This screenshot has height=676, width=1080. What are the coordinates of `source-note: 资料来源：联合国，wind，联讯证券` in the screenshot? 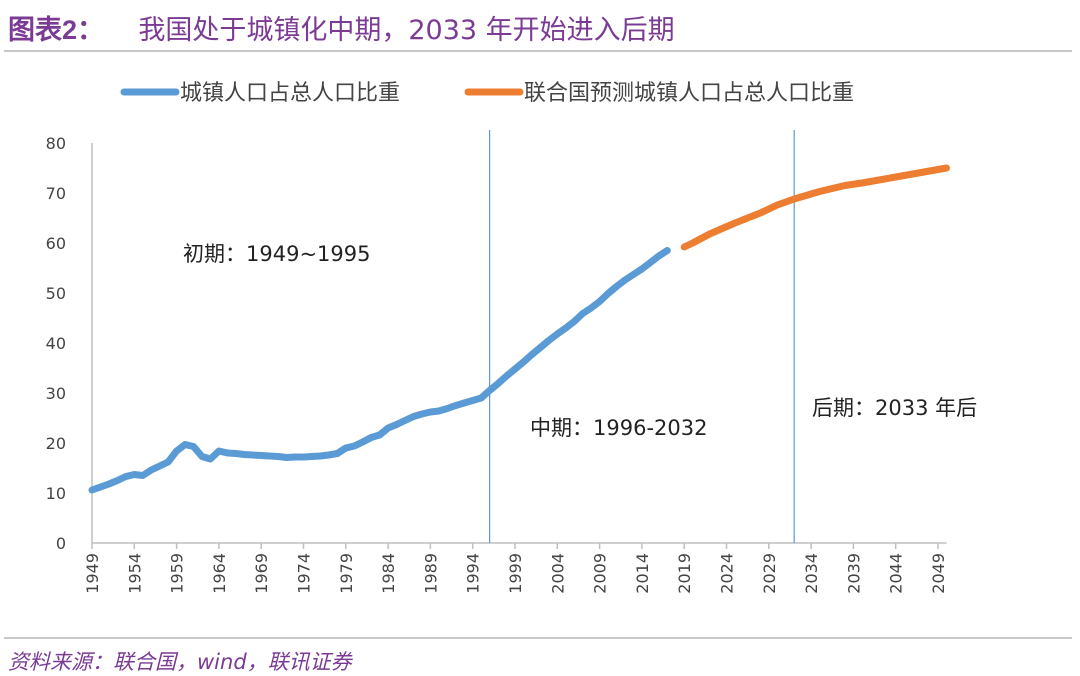 It's located at (180, 662).